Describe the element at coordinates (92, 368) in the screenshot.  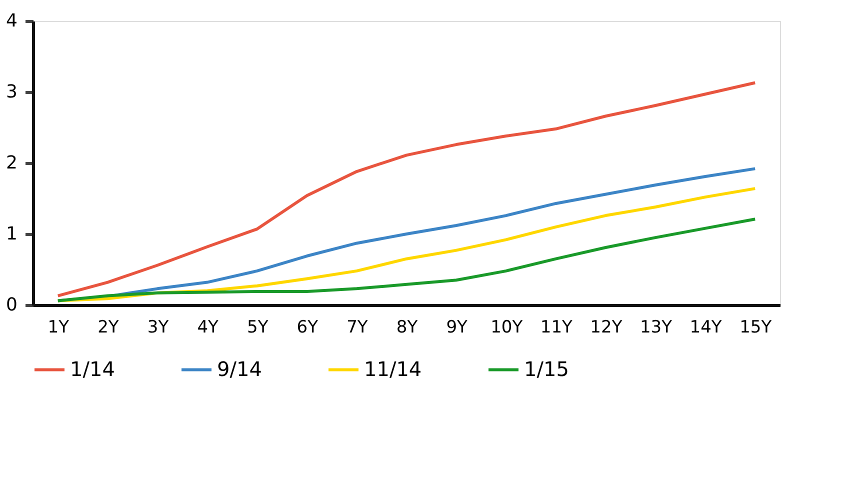
I see `legend-label: 1/14` at that location.